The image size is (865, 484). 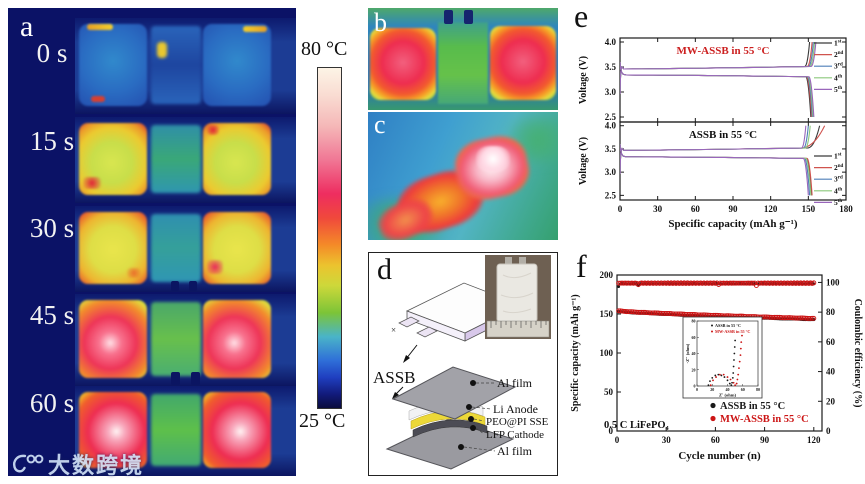 I want to click on hot-highlight, so click(x=493, y=159).